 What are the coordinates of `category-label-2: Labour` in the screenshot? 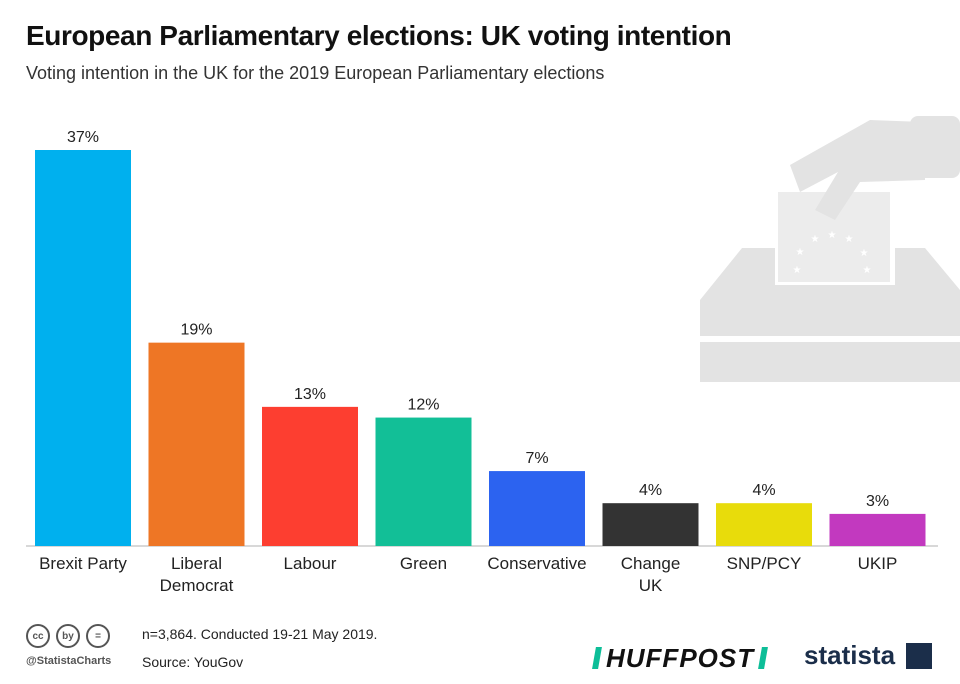 It's located at (310, 563).